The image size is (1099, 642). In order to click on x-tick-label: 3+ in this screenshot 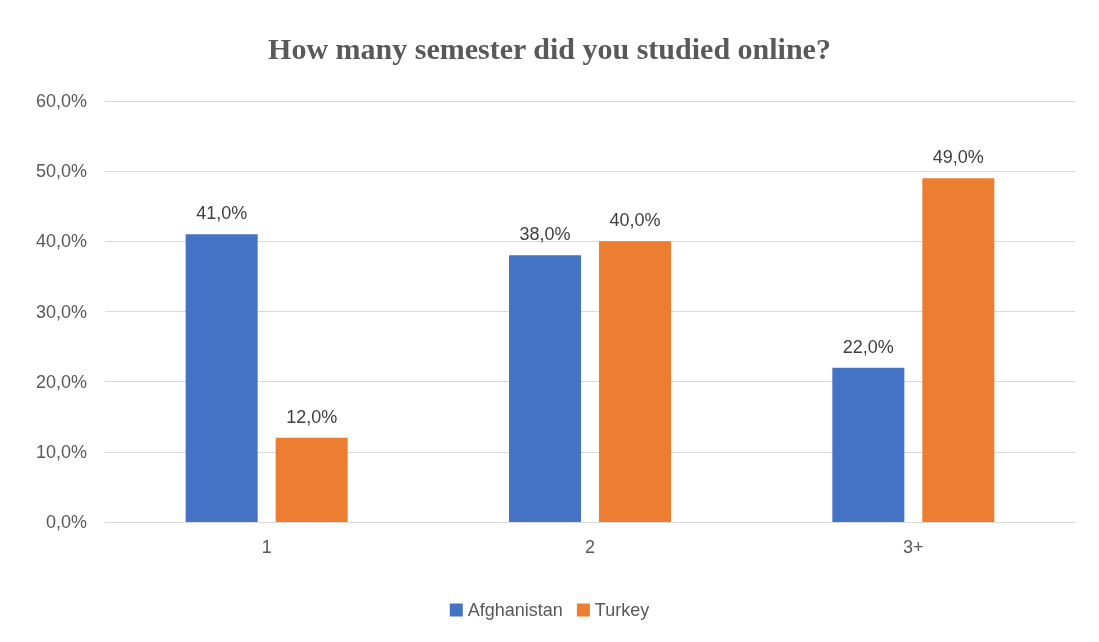, I will do `click(913, 547)`.